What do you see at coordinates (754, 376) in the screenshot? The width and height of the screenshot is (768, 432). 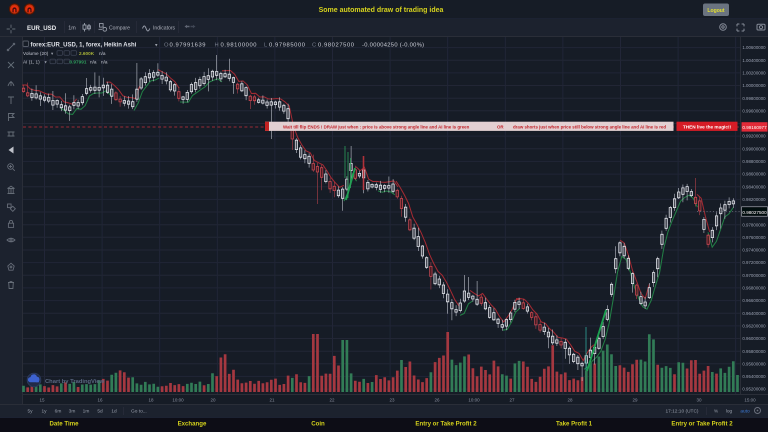 I see `svg-text: 0.95400000` at bounding box center [754, 376].